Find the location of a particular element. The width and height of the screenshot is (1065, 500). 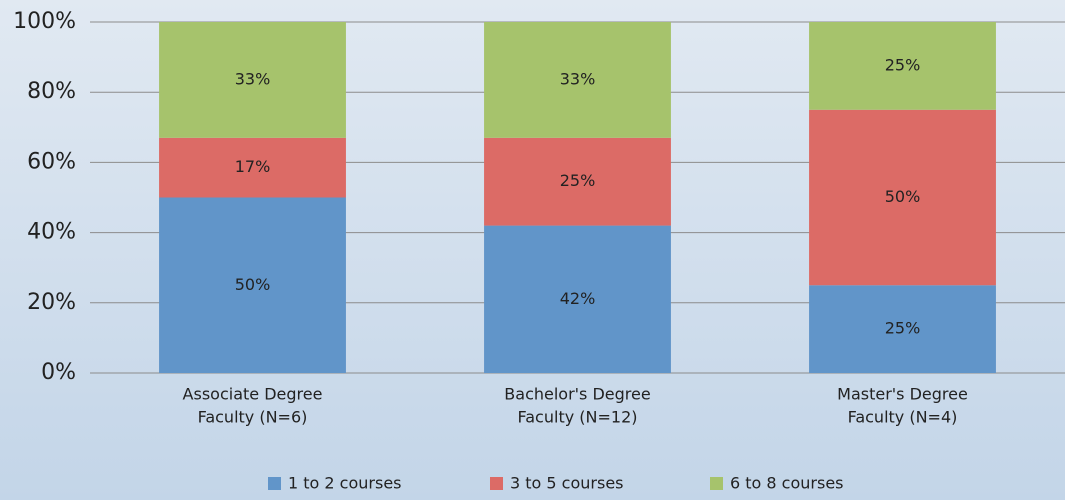

legend-label: 6 to 8 courses is located at coordinates (787, 483).